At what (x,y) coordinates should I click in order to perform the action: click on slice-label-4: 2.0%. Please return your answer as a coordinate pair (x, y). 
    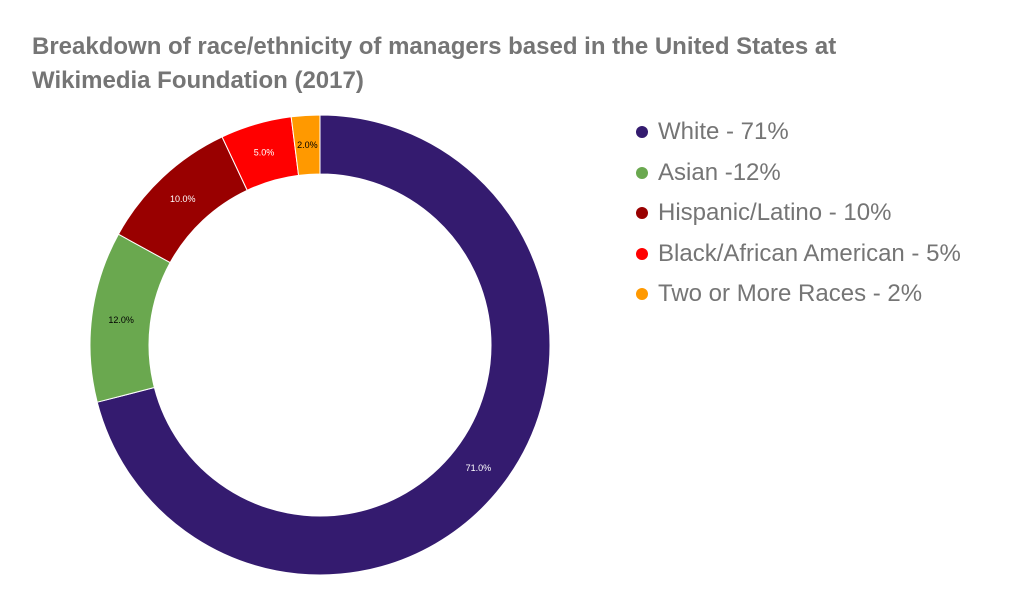
    Looking at the image, I should click on (307, 145).